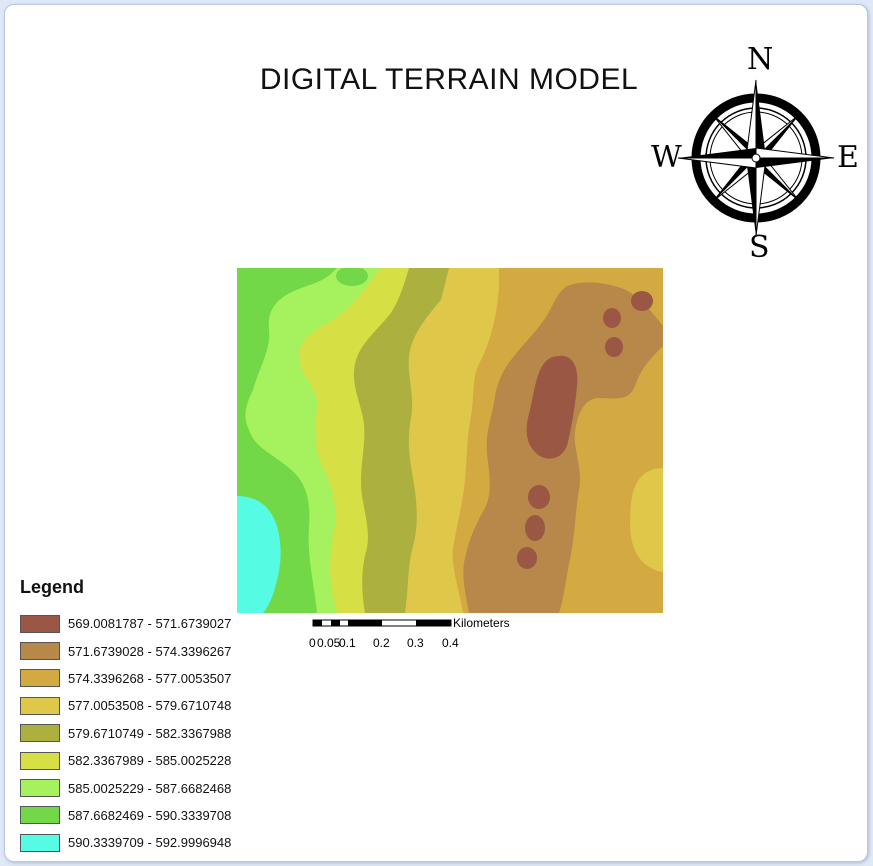 Image resolution: width=873 pixels, height=866 pixels. I want to click on compass-s-label: S, so click(759, 246).